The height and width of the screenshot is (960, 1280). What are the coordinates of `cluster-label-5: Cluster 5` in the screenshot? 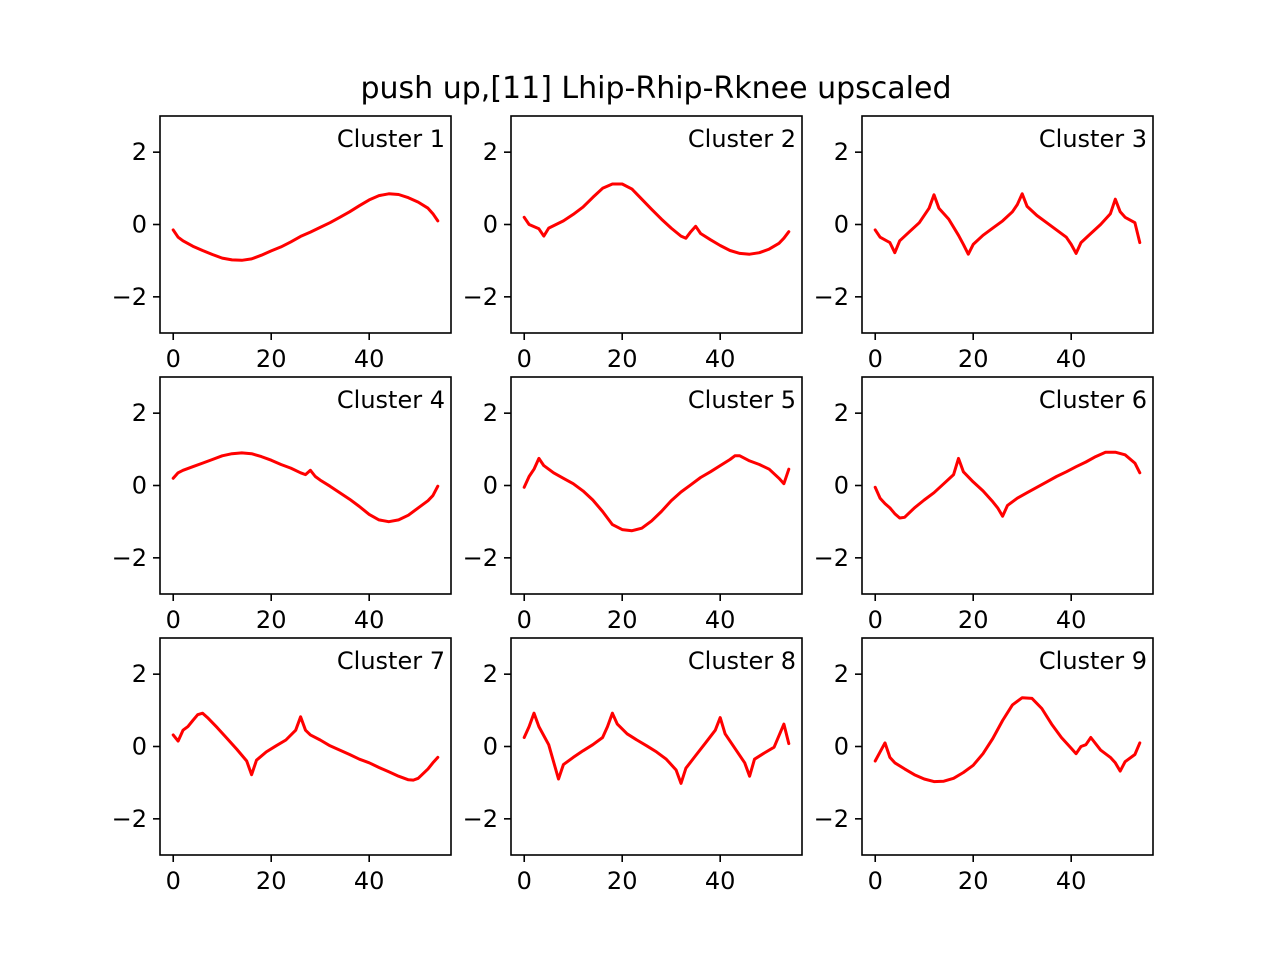 It's located at (742, 400).